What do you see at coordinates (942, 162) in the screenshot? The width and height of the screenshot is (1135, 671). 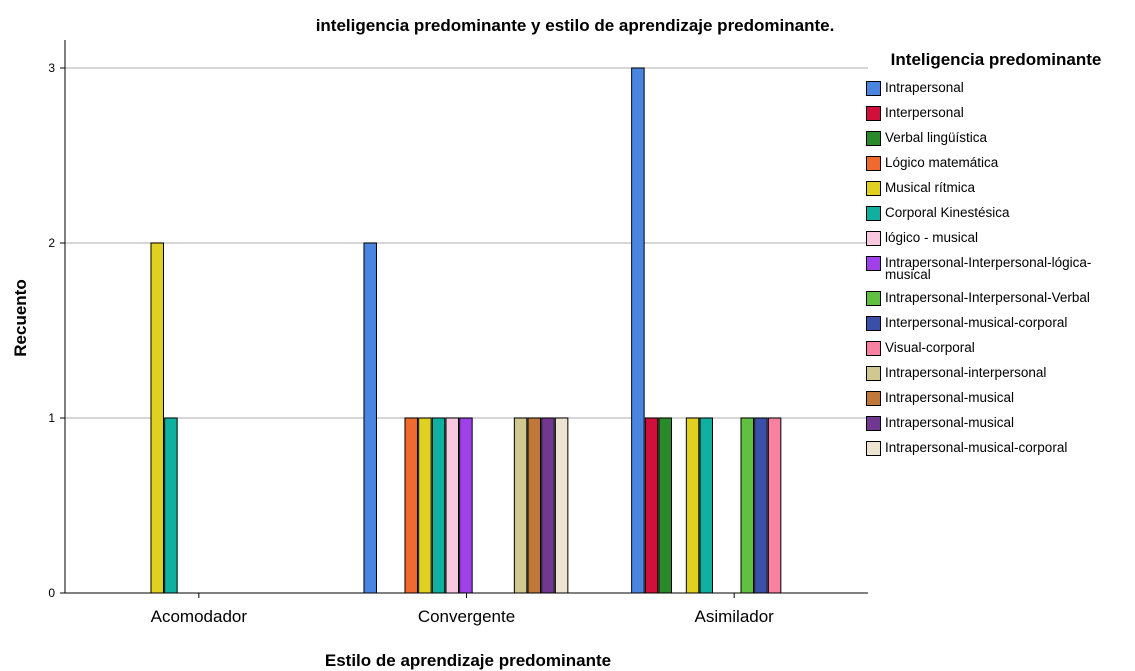 I see `legend-label: Lógico matemática` at bounding box center [942, 162].